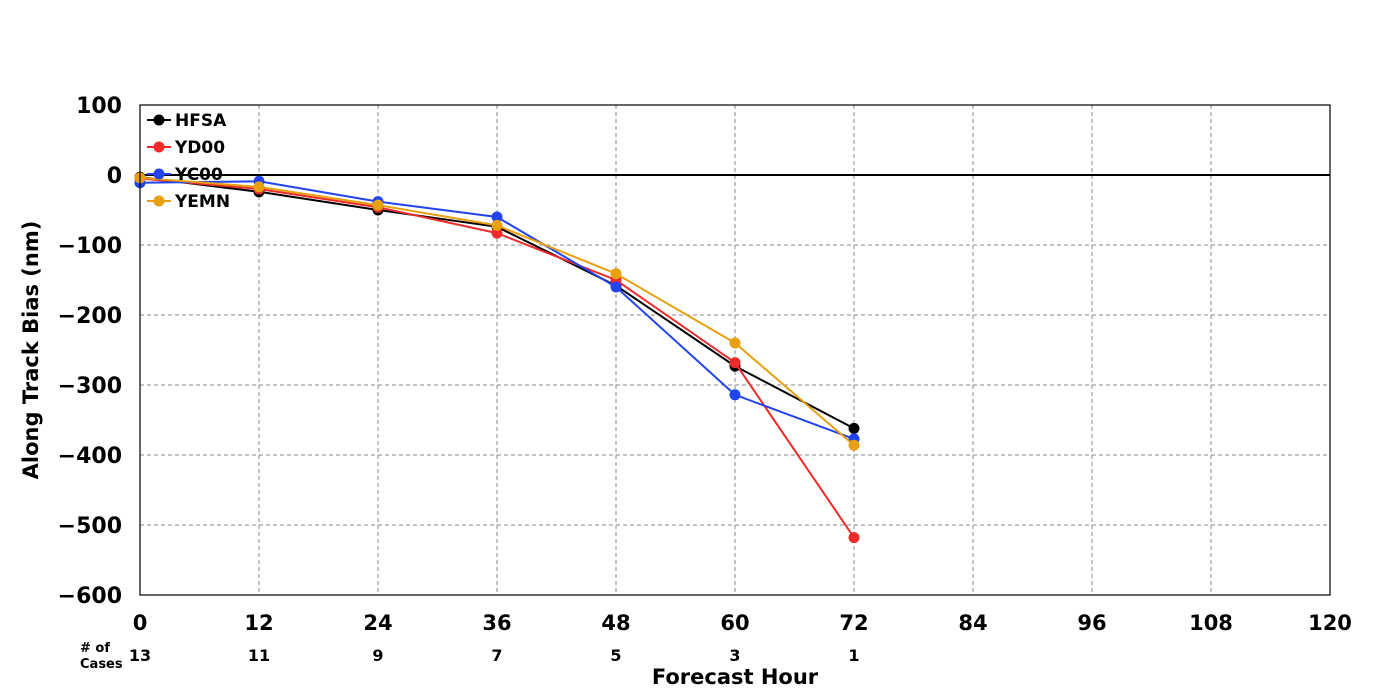 This screenshot has width=1400, height=700. What do you see at coordinates (140, 623) in the screenshot?
I see `x-tick-label: 0` at bounding box center [140, 623].